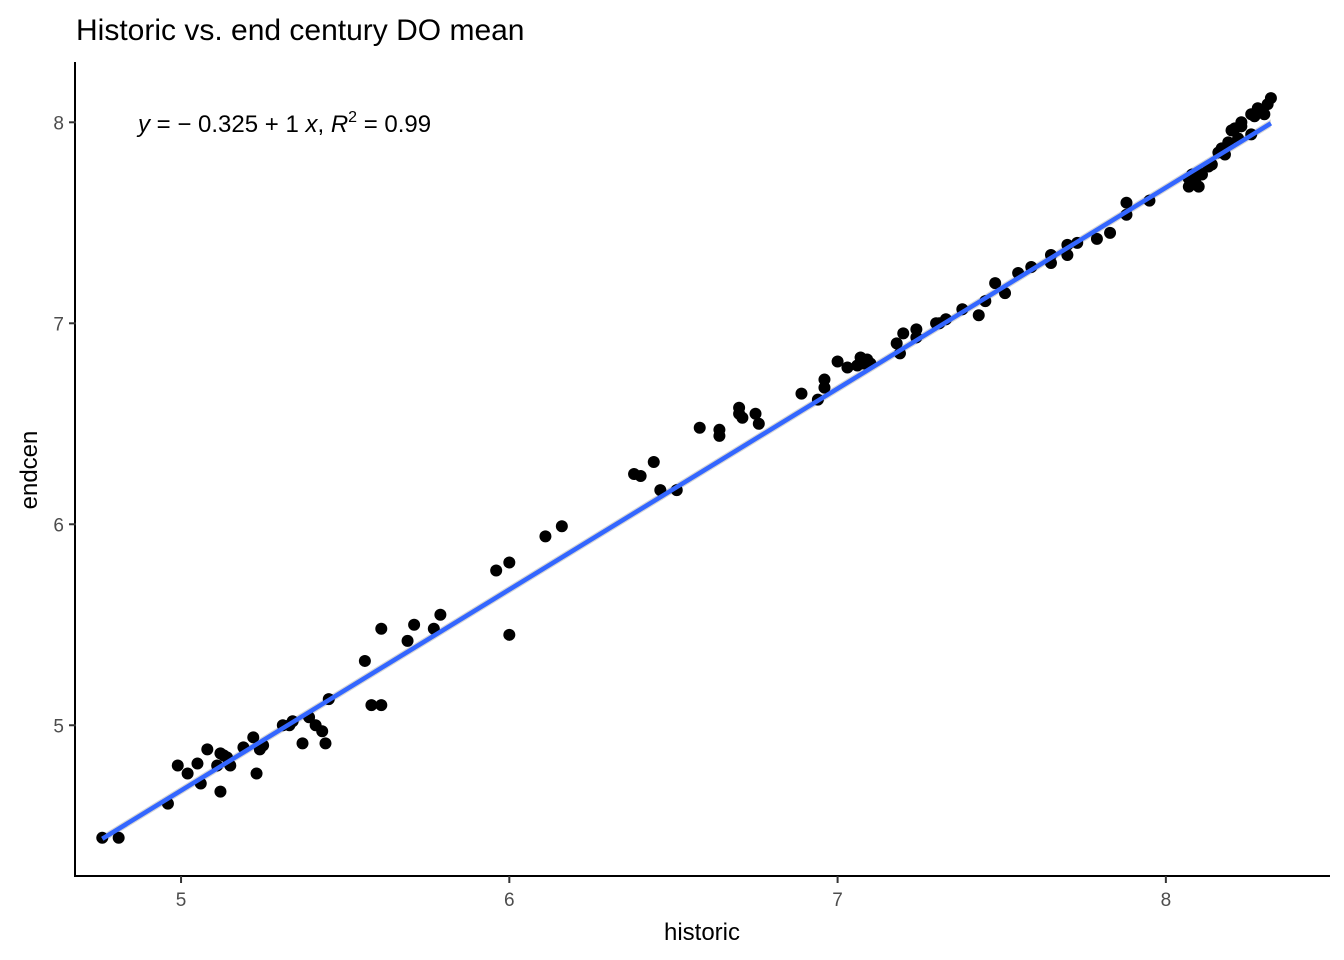 This screenshot has width=1344, height=960. What do you see at coordinates (509, 900) in the screenshot?
I see `x-tick-label: 6` at bounding box center [509, 900].